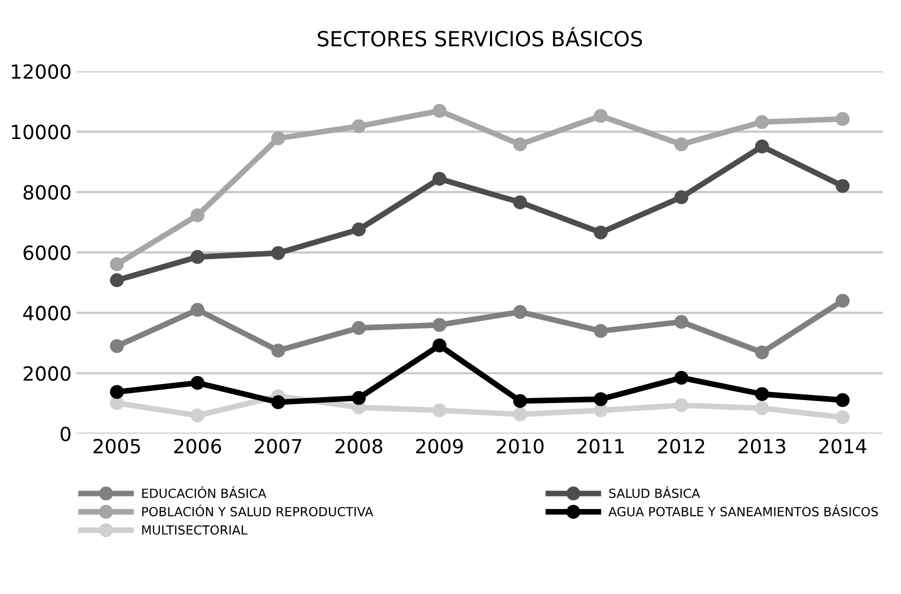 This screenshot has height=594, width=901. Describe the element at coordinates (439, 446) in the screenshot. I see `x-tick-label: 2009` at that location.